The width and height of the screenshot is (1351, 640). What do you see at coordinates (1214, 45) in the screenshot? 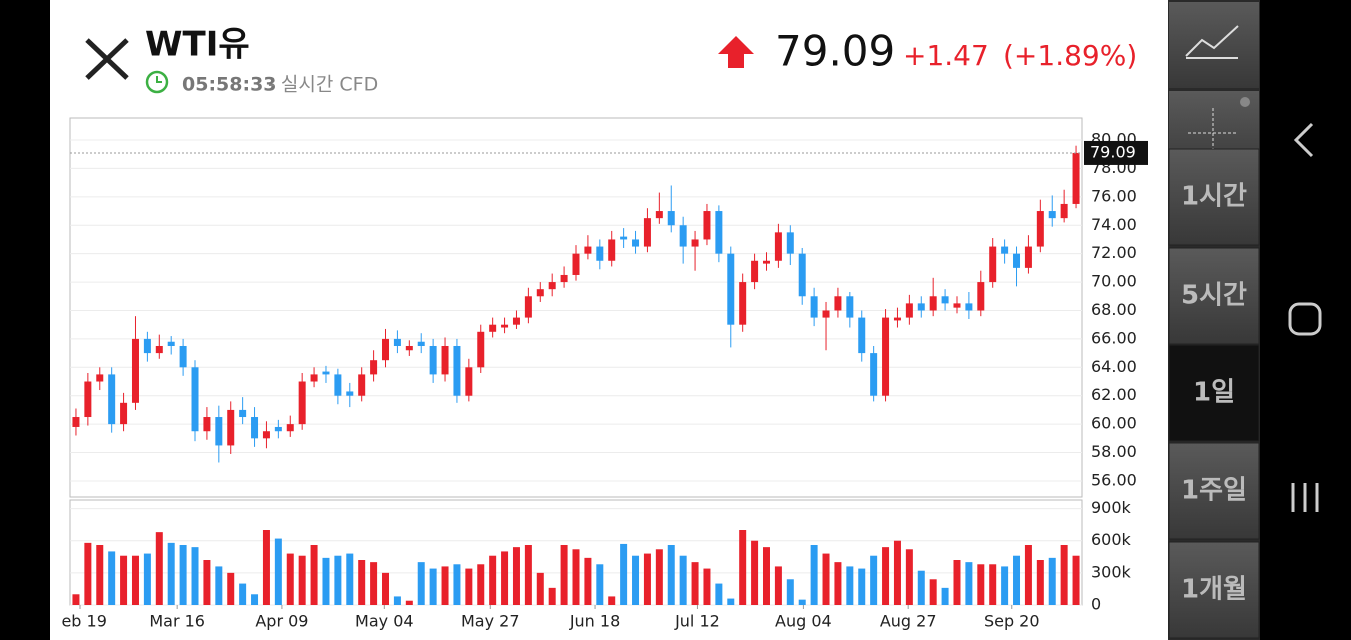
I see `chart-type-button` at bounding box center [1214, 45].